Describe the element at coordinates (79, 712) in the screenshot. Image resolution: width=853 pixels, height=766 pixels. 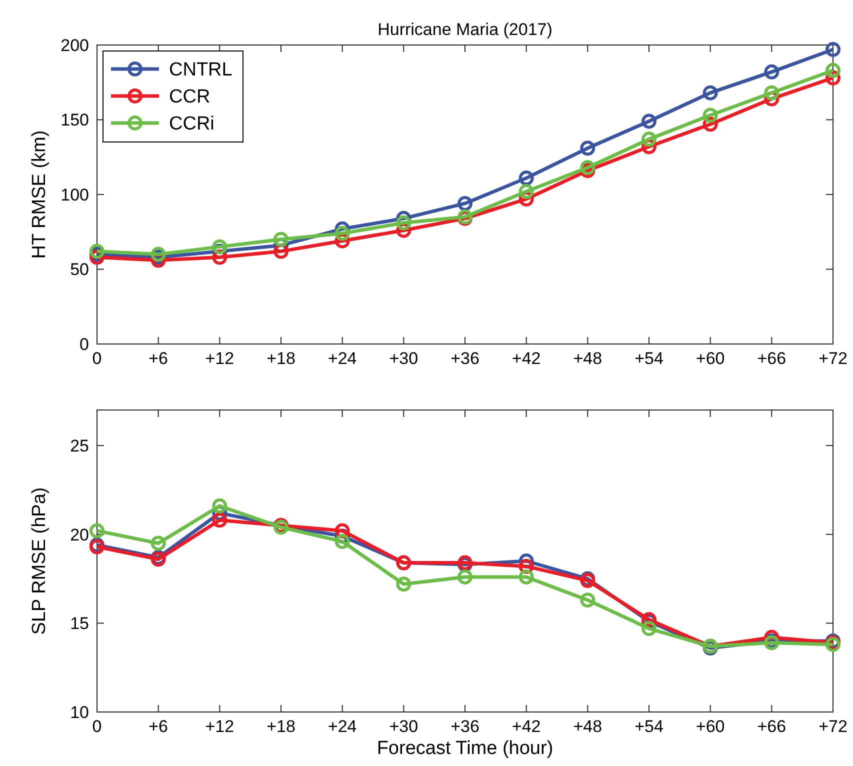
I see `y-tick-label: 10` at that location.